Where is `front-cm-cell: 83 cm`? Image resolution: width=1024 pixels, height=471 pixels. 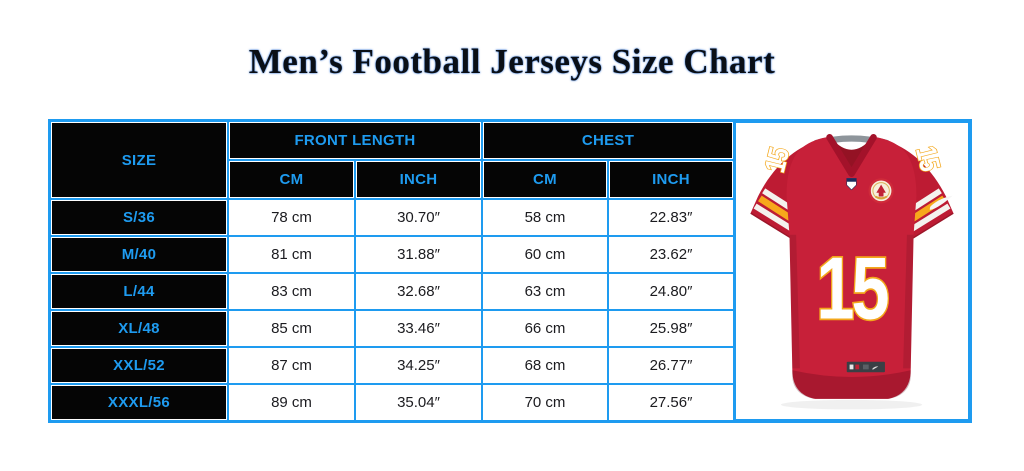 front-cm-cell: 83 cm is located at coordinates (291, 291).